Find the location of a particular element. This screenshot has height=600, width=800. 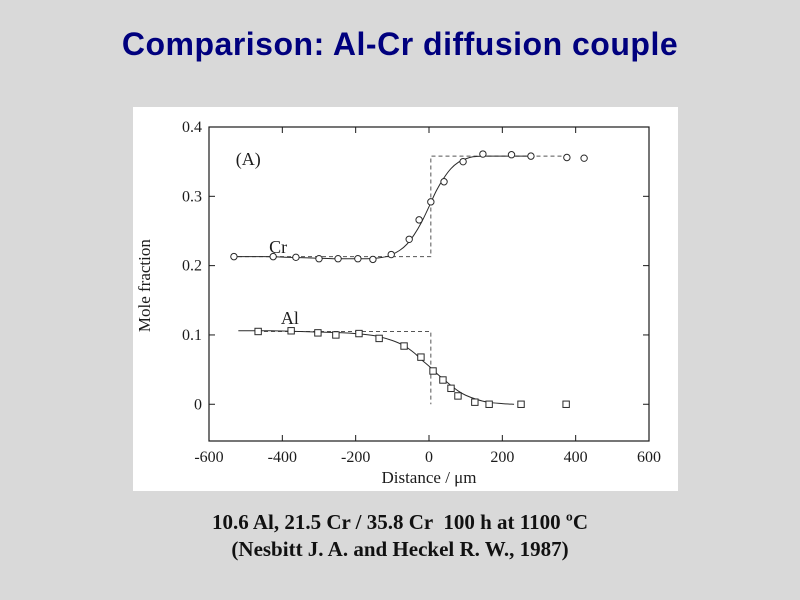

x-tick-label: 400 is located at coordinates (576, 457).